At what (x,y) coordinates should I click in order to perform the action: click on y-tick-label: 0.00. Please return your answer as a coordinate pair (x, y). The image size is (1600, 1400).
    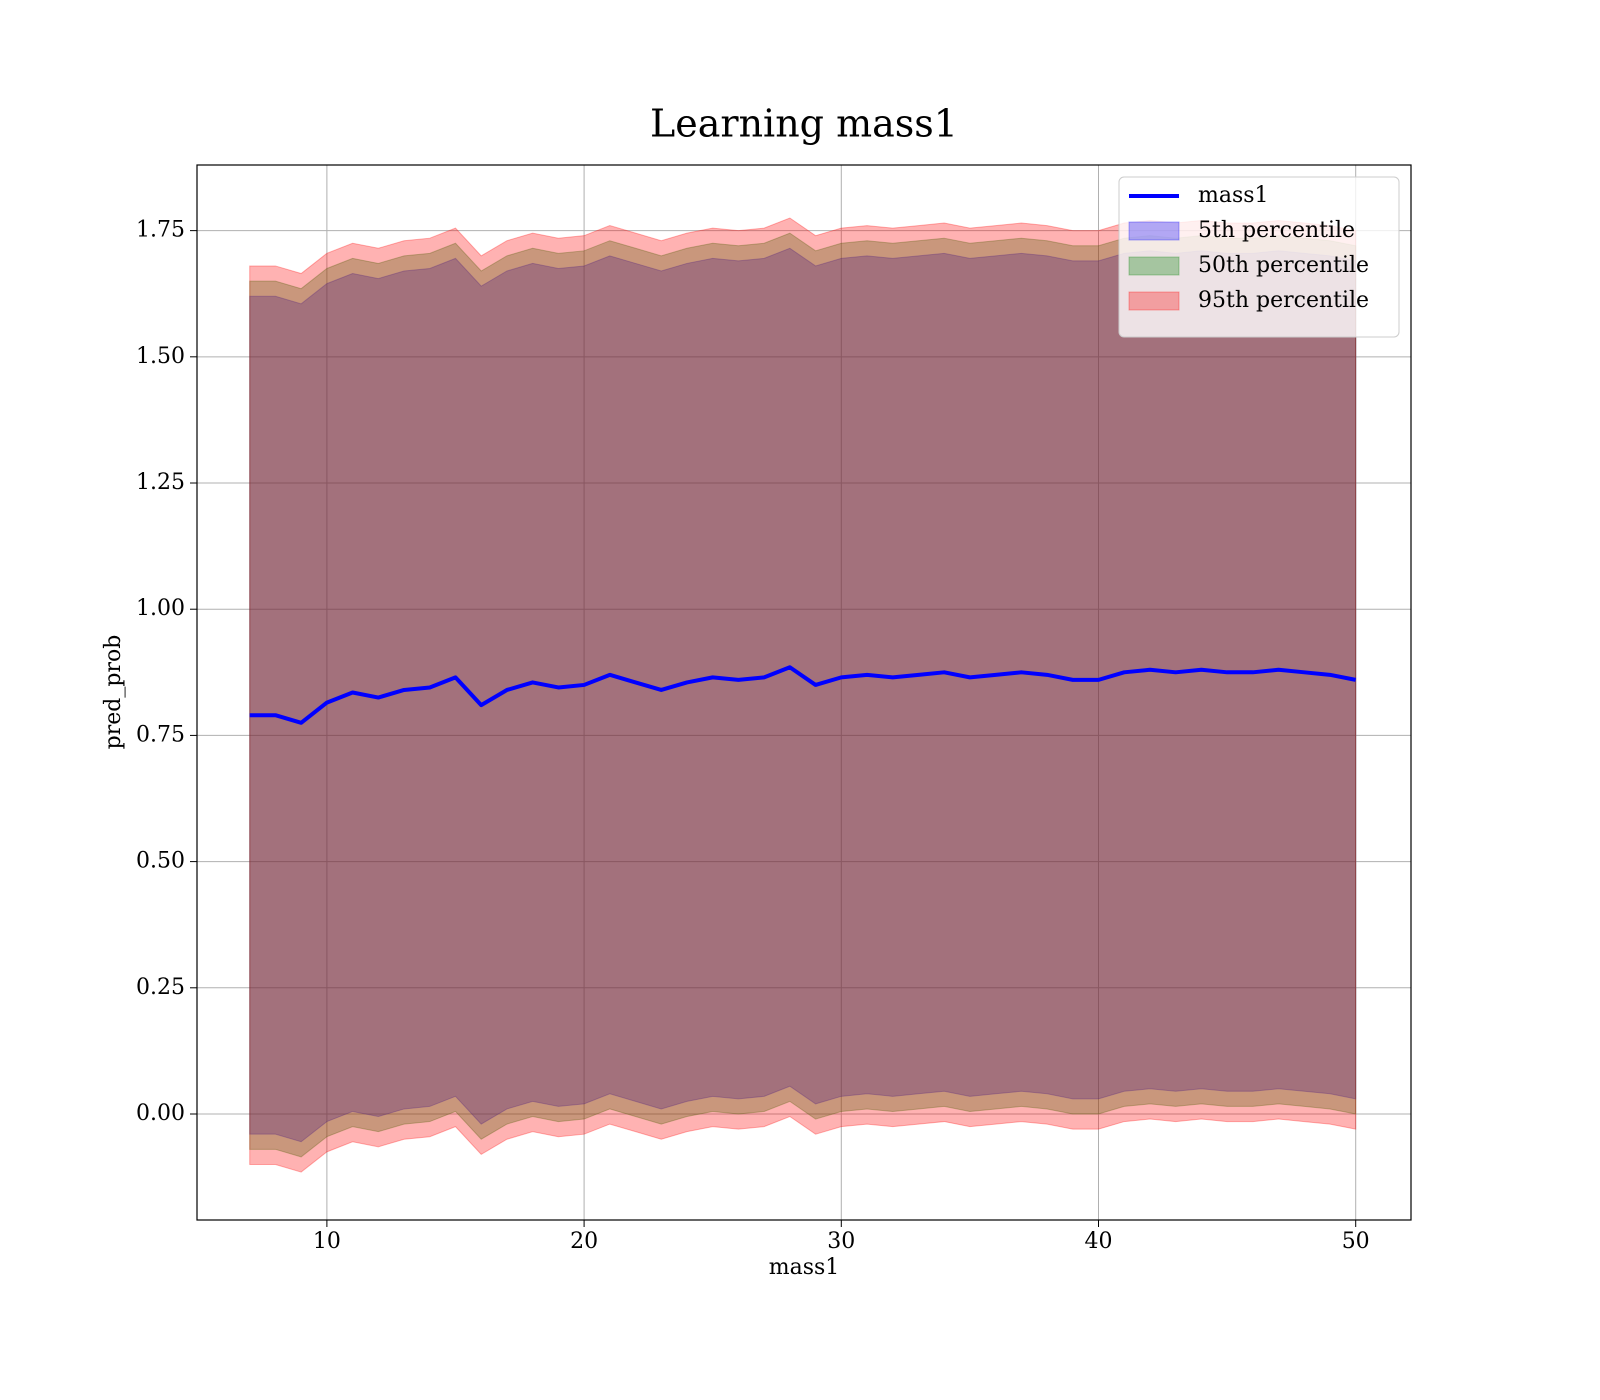
    Looking at the image, I should click on (160, 1113).